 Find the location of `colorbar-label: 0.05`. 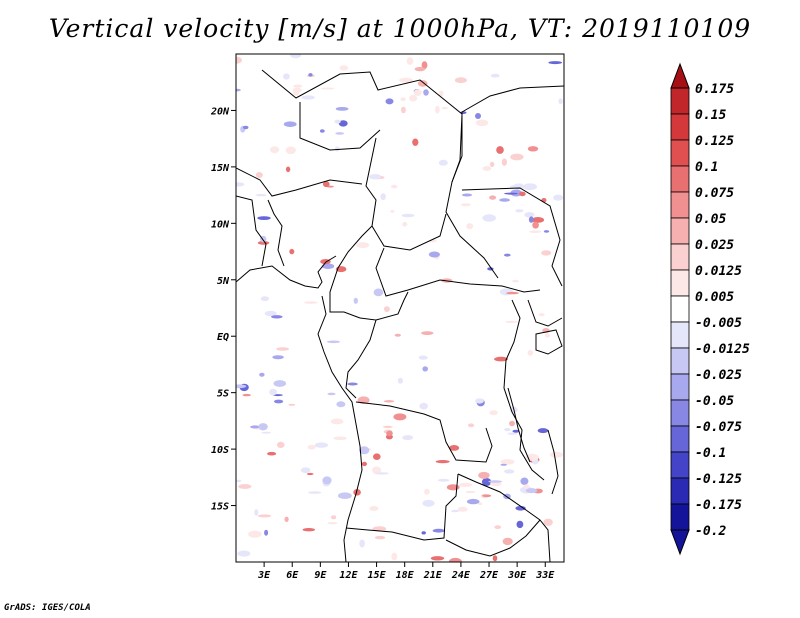

colorbar-label: 0.05 is located at coordinates (710, 219).